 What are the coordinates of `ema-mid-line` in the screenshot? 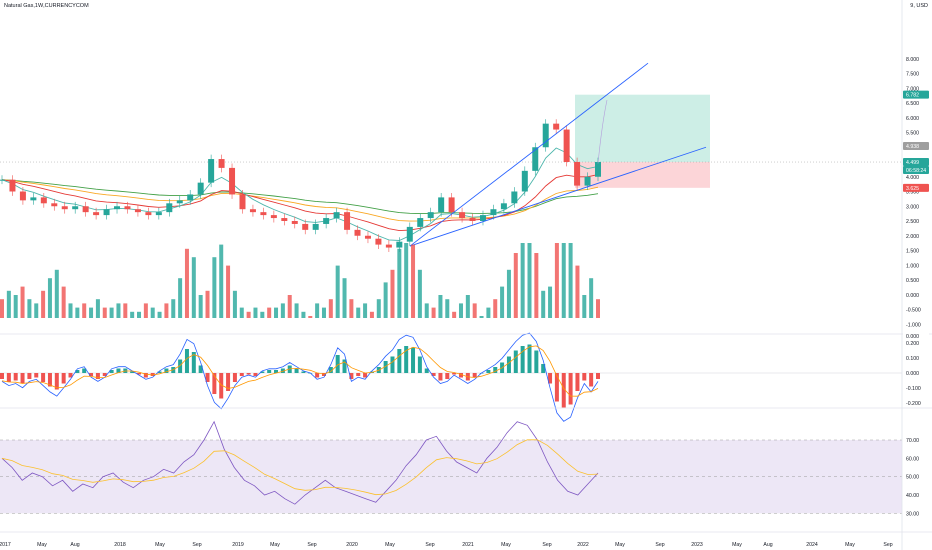 It's located at (300, 203).